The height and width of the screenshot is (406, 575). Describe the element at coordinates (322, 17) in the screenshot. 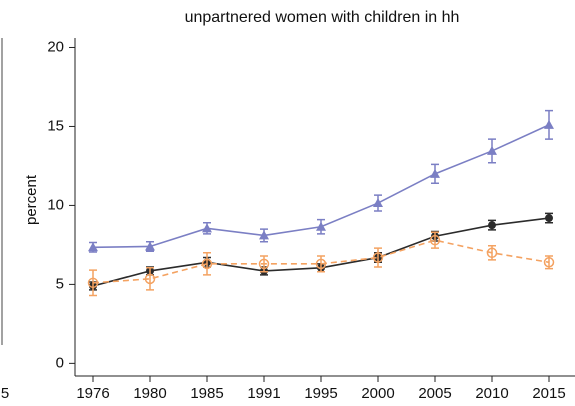

I see `chart-title: unpartnered women with children in hh` at that location.